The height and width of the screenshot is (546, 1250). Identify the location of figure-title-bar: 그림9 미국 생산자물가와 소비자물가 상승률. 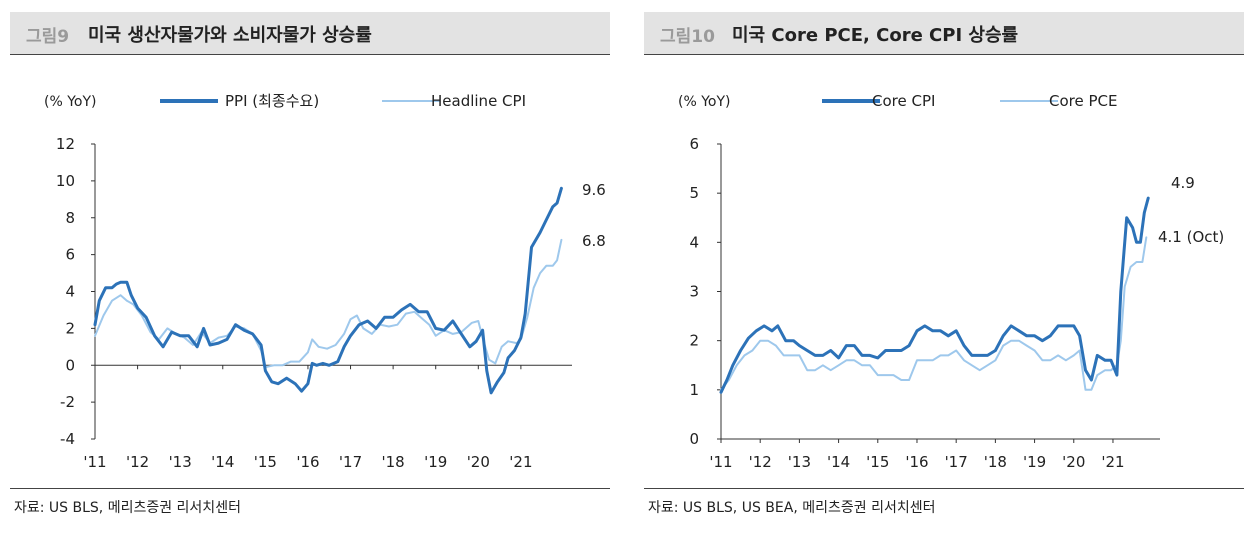
(310, 33).